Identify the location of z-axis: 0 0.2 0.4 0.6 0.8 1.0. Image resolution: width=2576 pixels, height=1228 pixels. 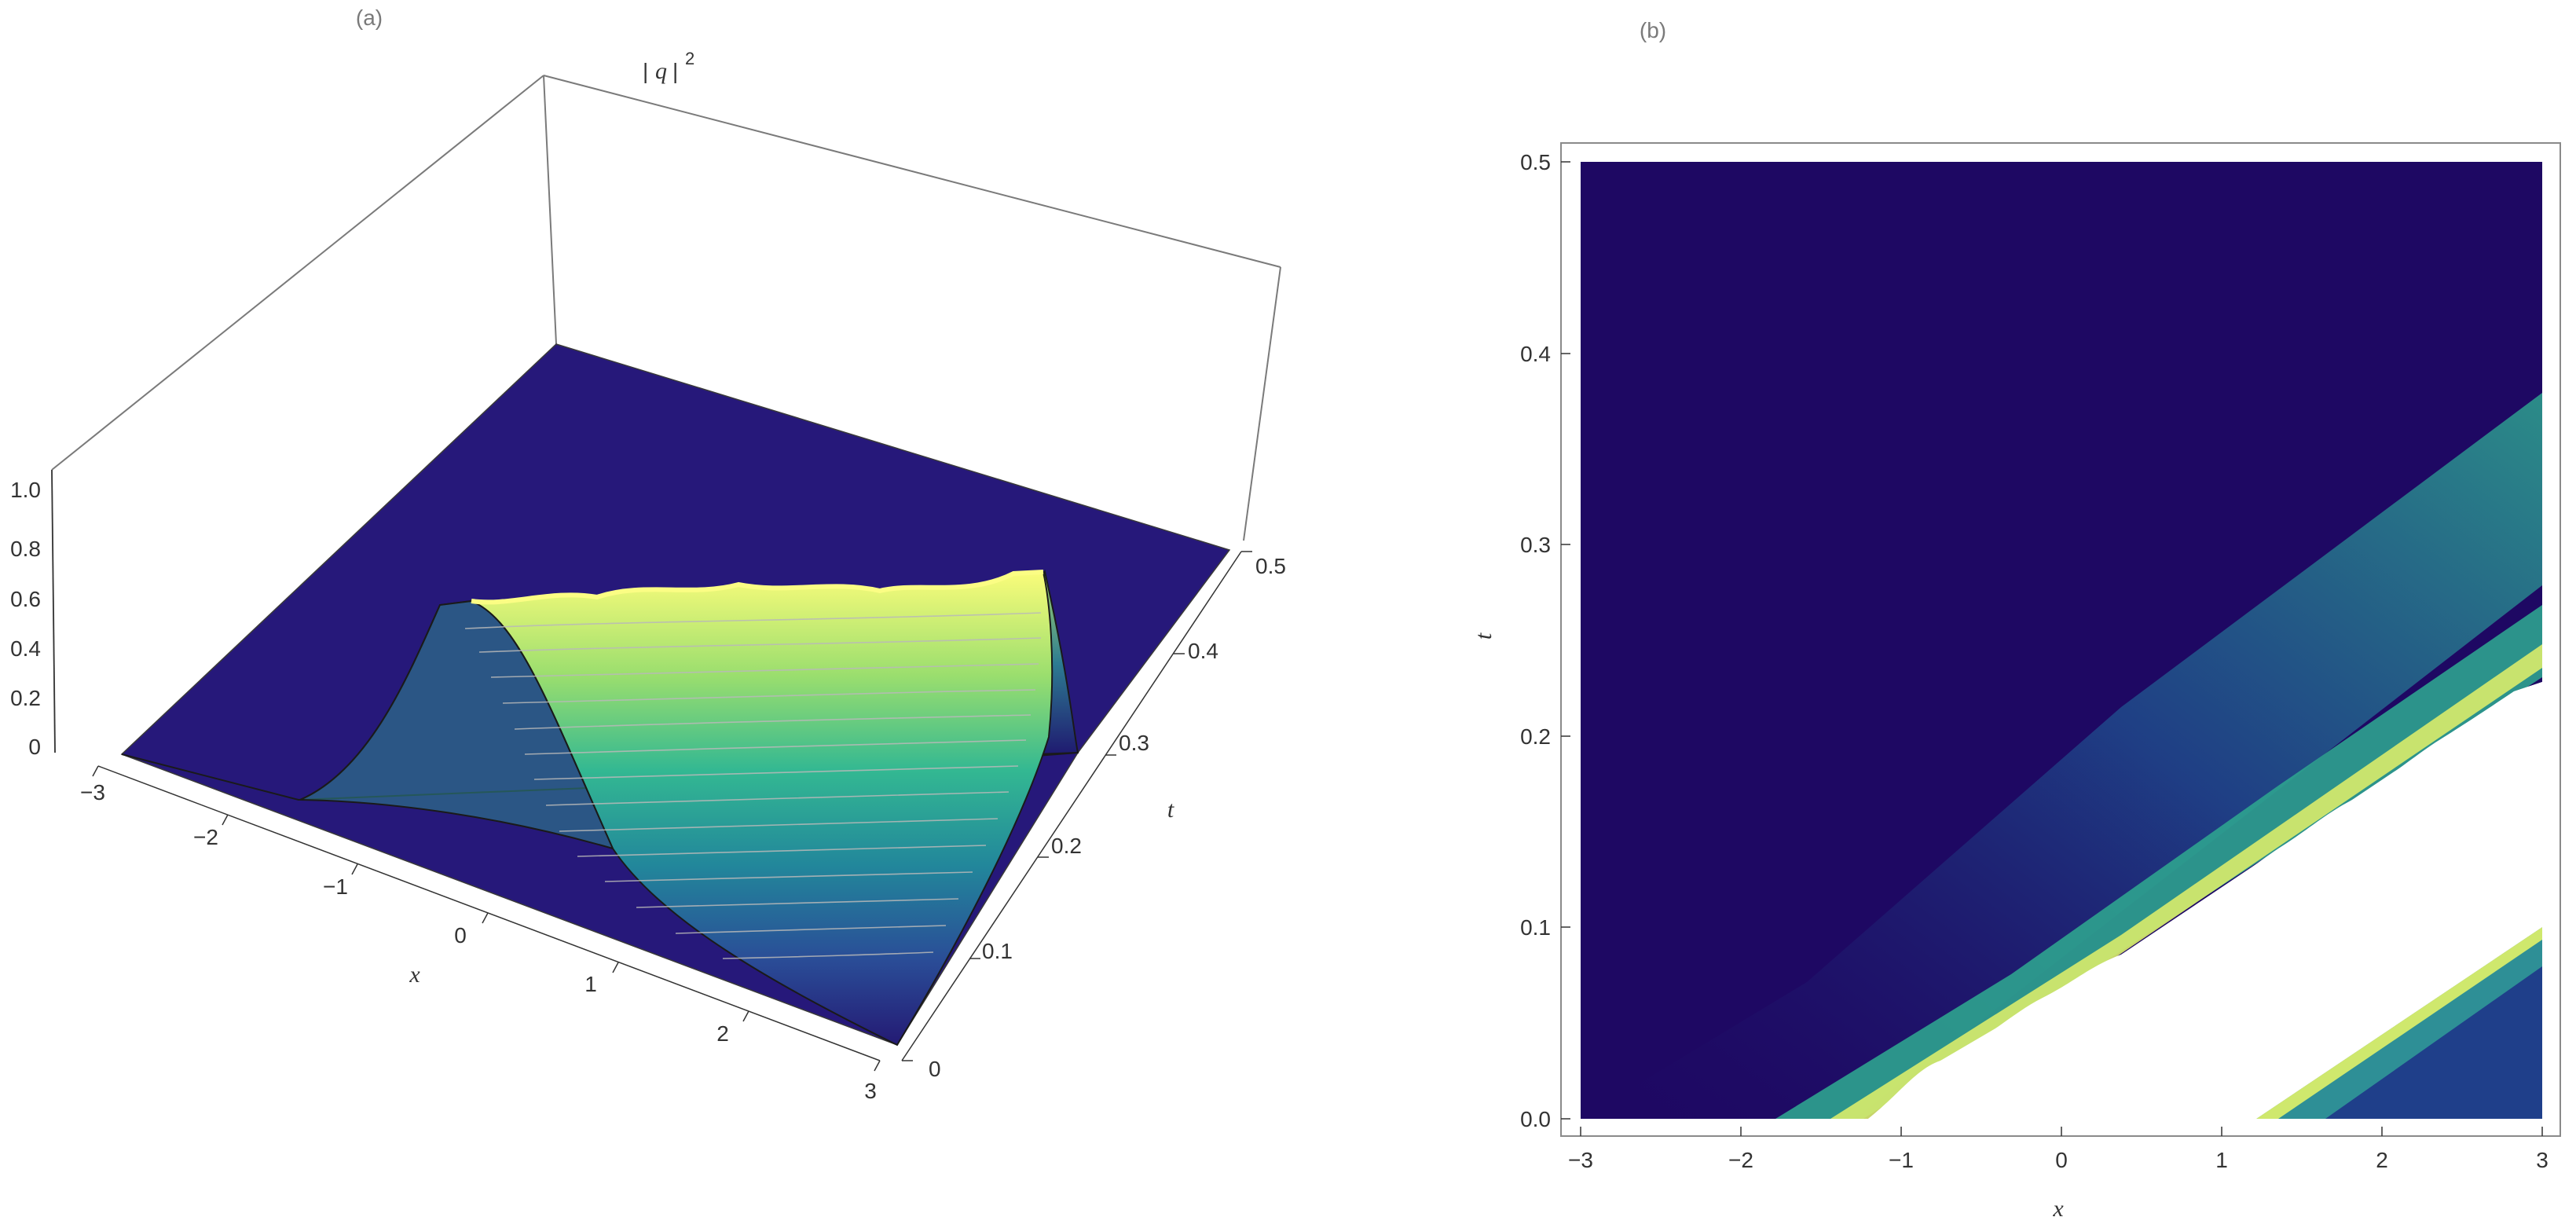
(33, 614).